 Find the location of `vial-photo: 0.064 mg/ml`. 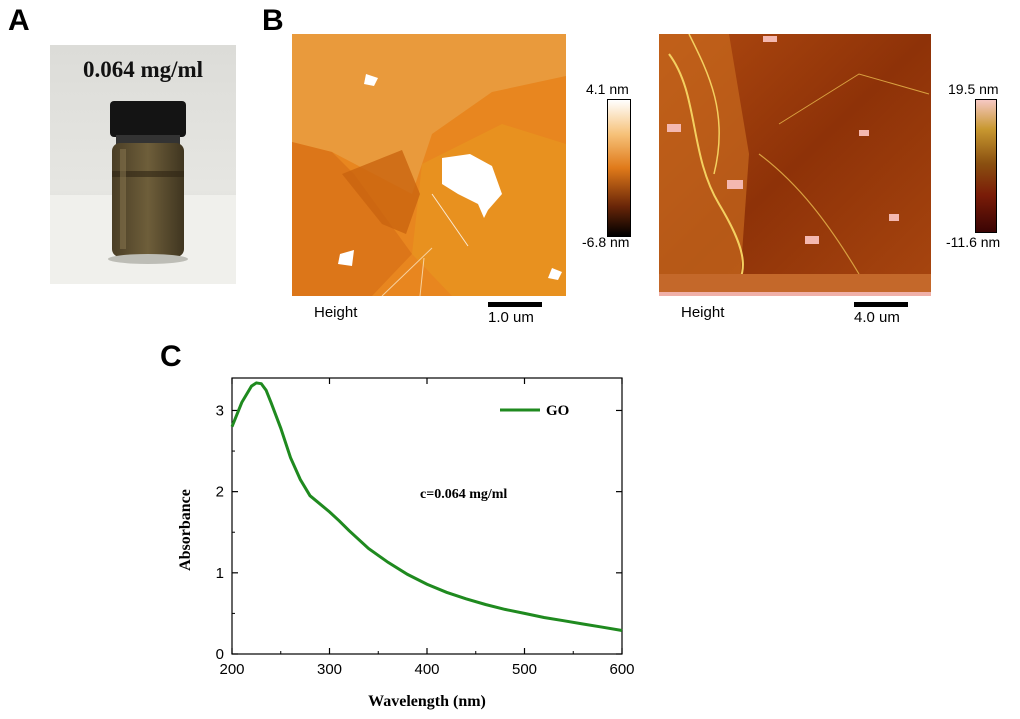

vial-photo: 0.064 mg/ml is located at coordinates (143, 164).